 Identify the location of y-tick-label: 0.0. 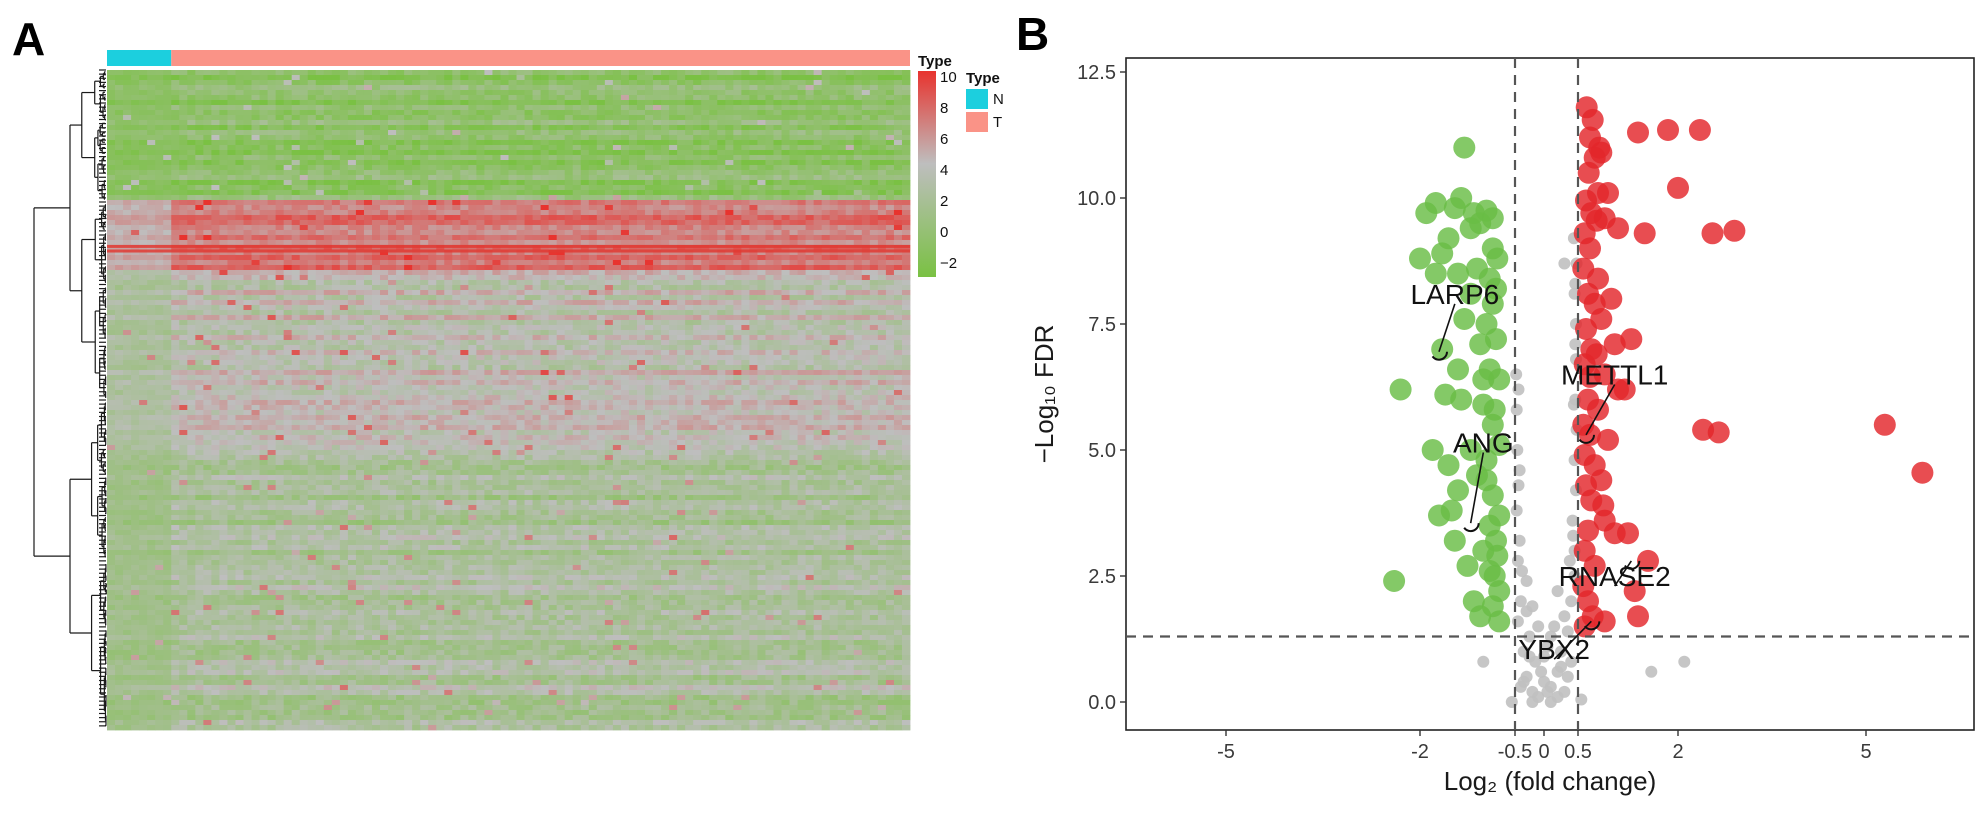
(1102, 703).